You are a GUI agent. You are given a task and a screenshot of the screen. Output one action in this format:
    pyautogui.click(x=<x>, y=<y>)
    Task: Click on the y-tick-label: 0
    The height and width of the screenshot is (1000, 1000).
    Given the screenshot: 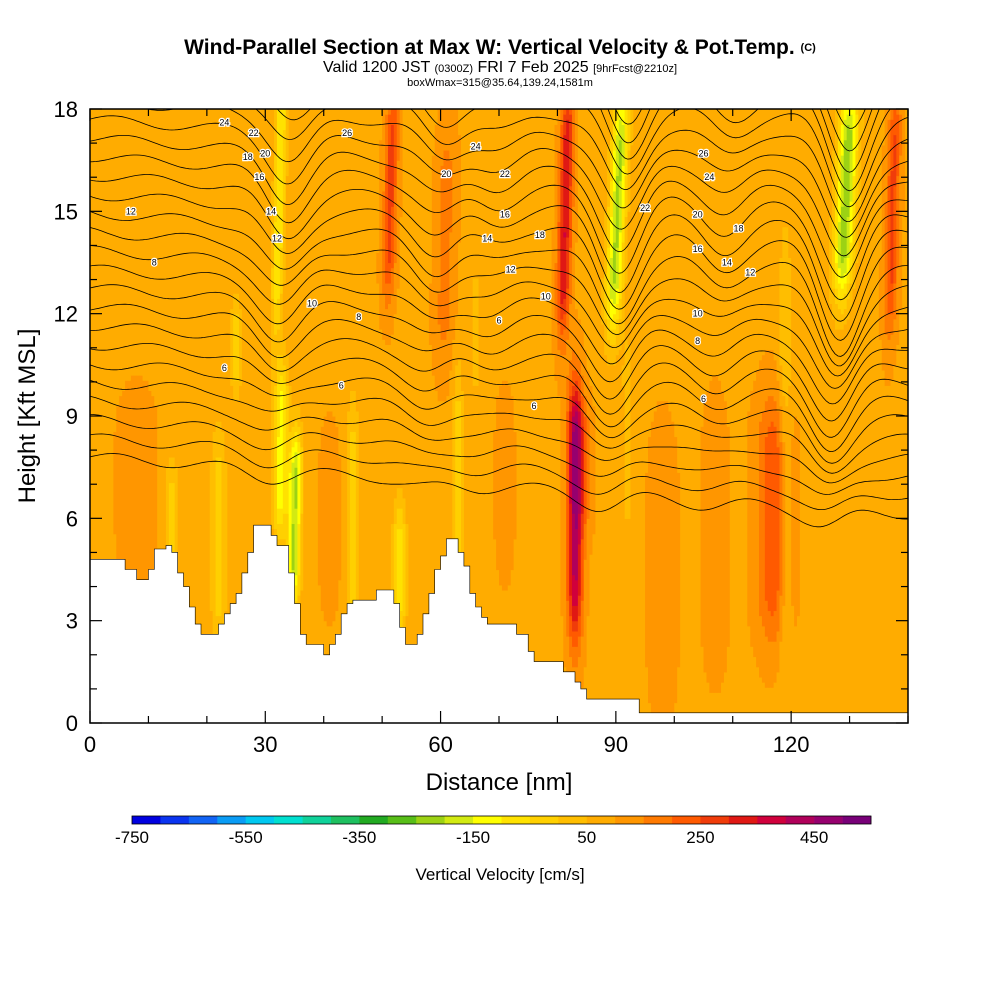 What is the action you would take?
    pyautogui.click(x=72, y=723)
    